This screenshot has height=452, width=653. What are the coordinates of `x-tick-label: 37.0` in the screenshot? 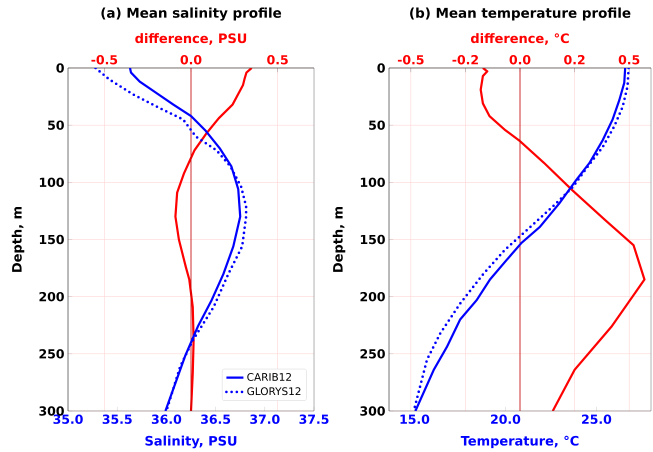 It's located at (265, 419).